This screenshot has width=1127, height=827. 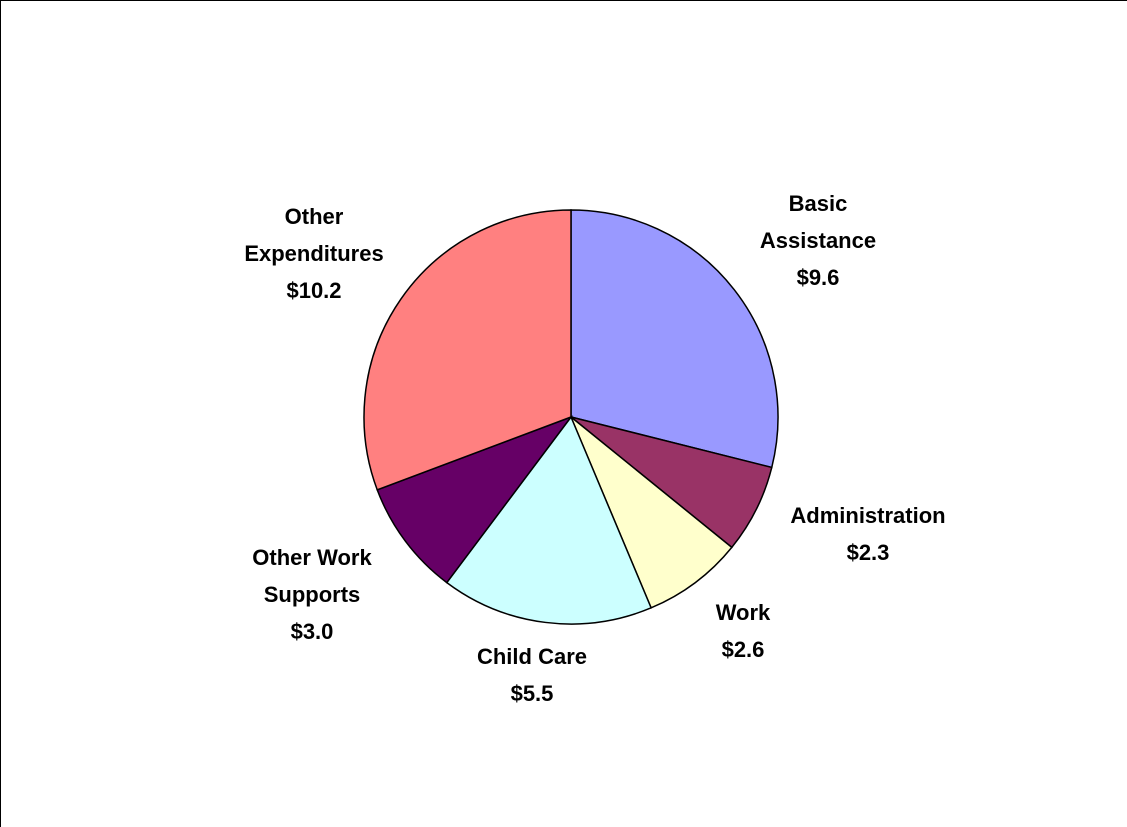 I want to click on pie-slice-child-care, so click(x=549, y=520).